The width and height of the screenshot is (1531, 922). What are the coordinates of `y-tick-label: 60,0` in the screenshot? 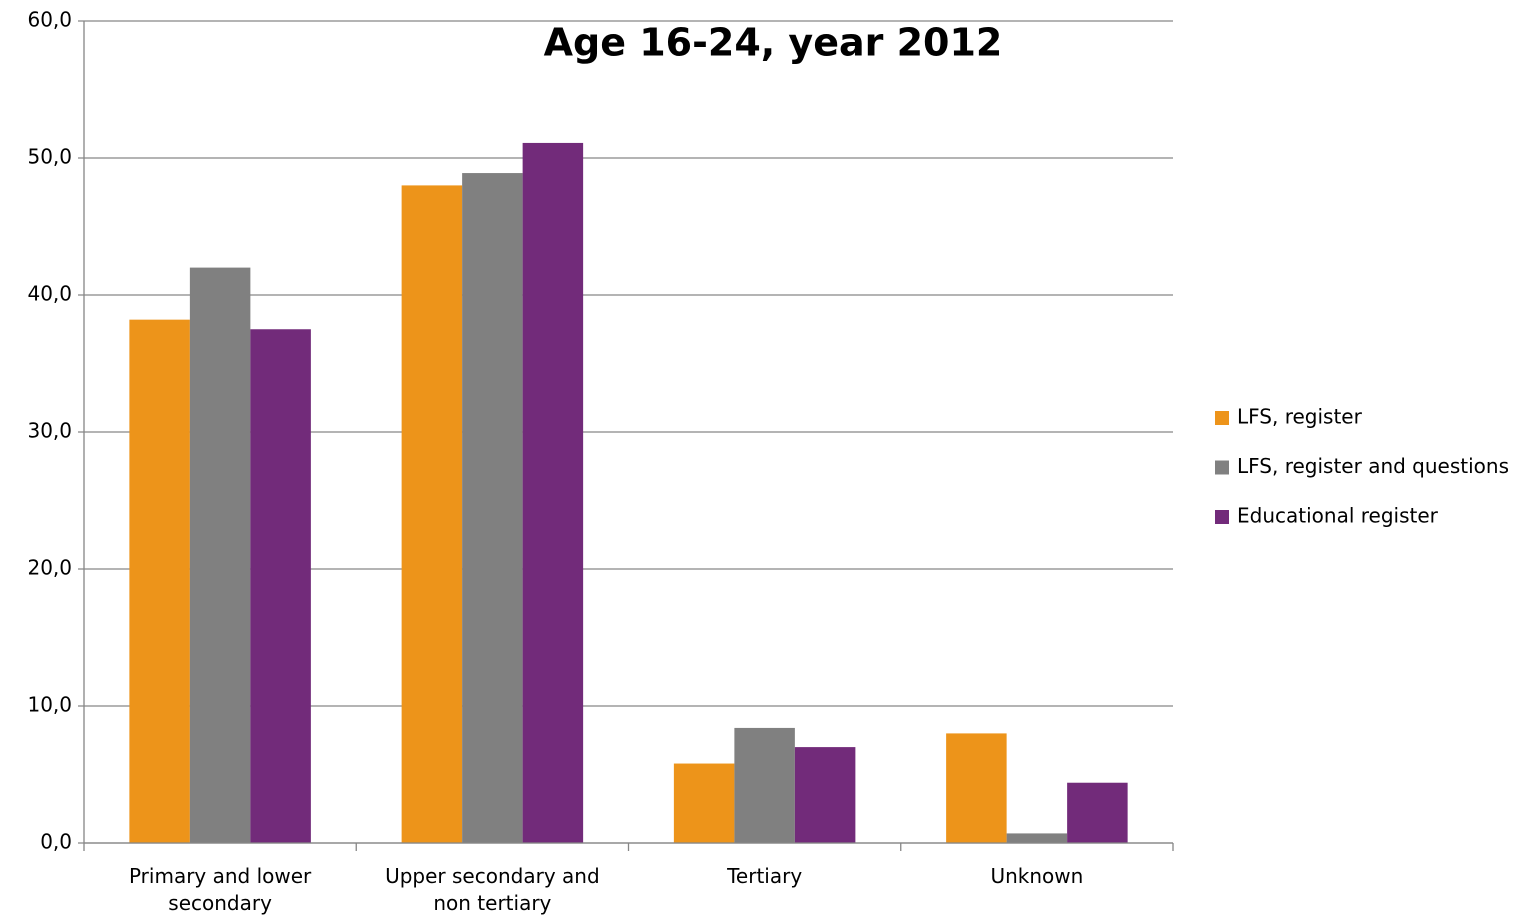 It's located at (49, 20).